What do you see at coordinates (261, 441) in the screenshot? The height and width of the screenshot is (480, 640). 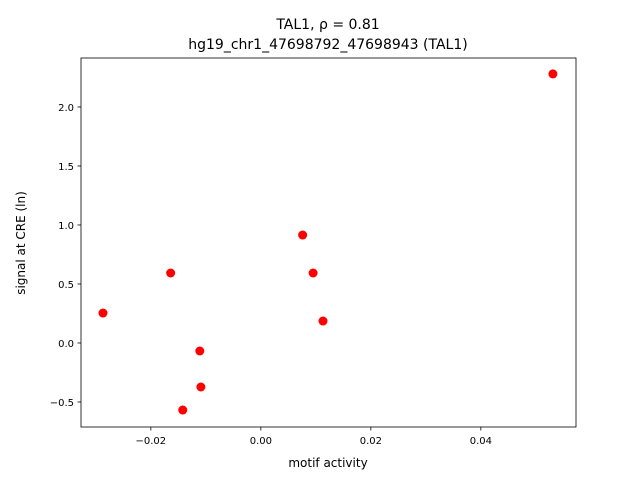 I see `x-tick-label: 0.00` at bounding box center [261, 441].